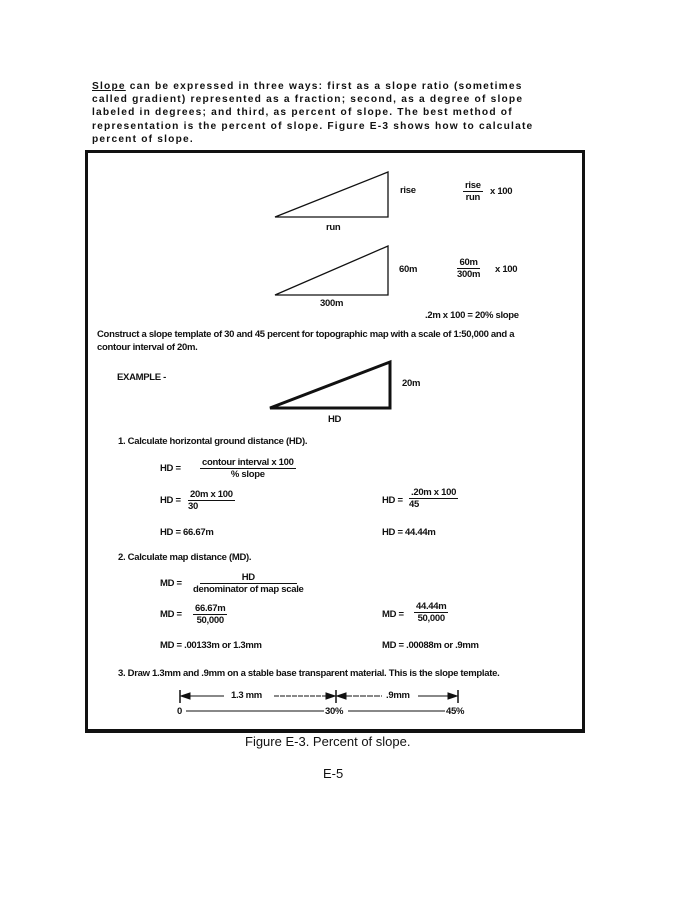 The width and height of the screenshot is (690, 898). I want to click on hd-30-fraction: 20m x 100 30, so click(211, 500).